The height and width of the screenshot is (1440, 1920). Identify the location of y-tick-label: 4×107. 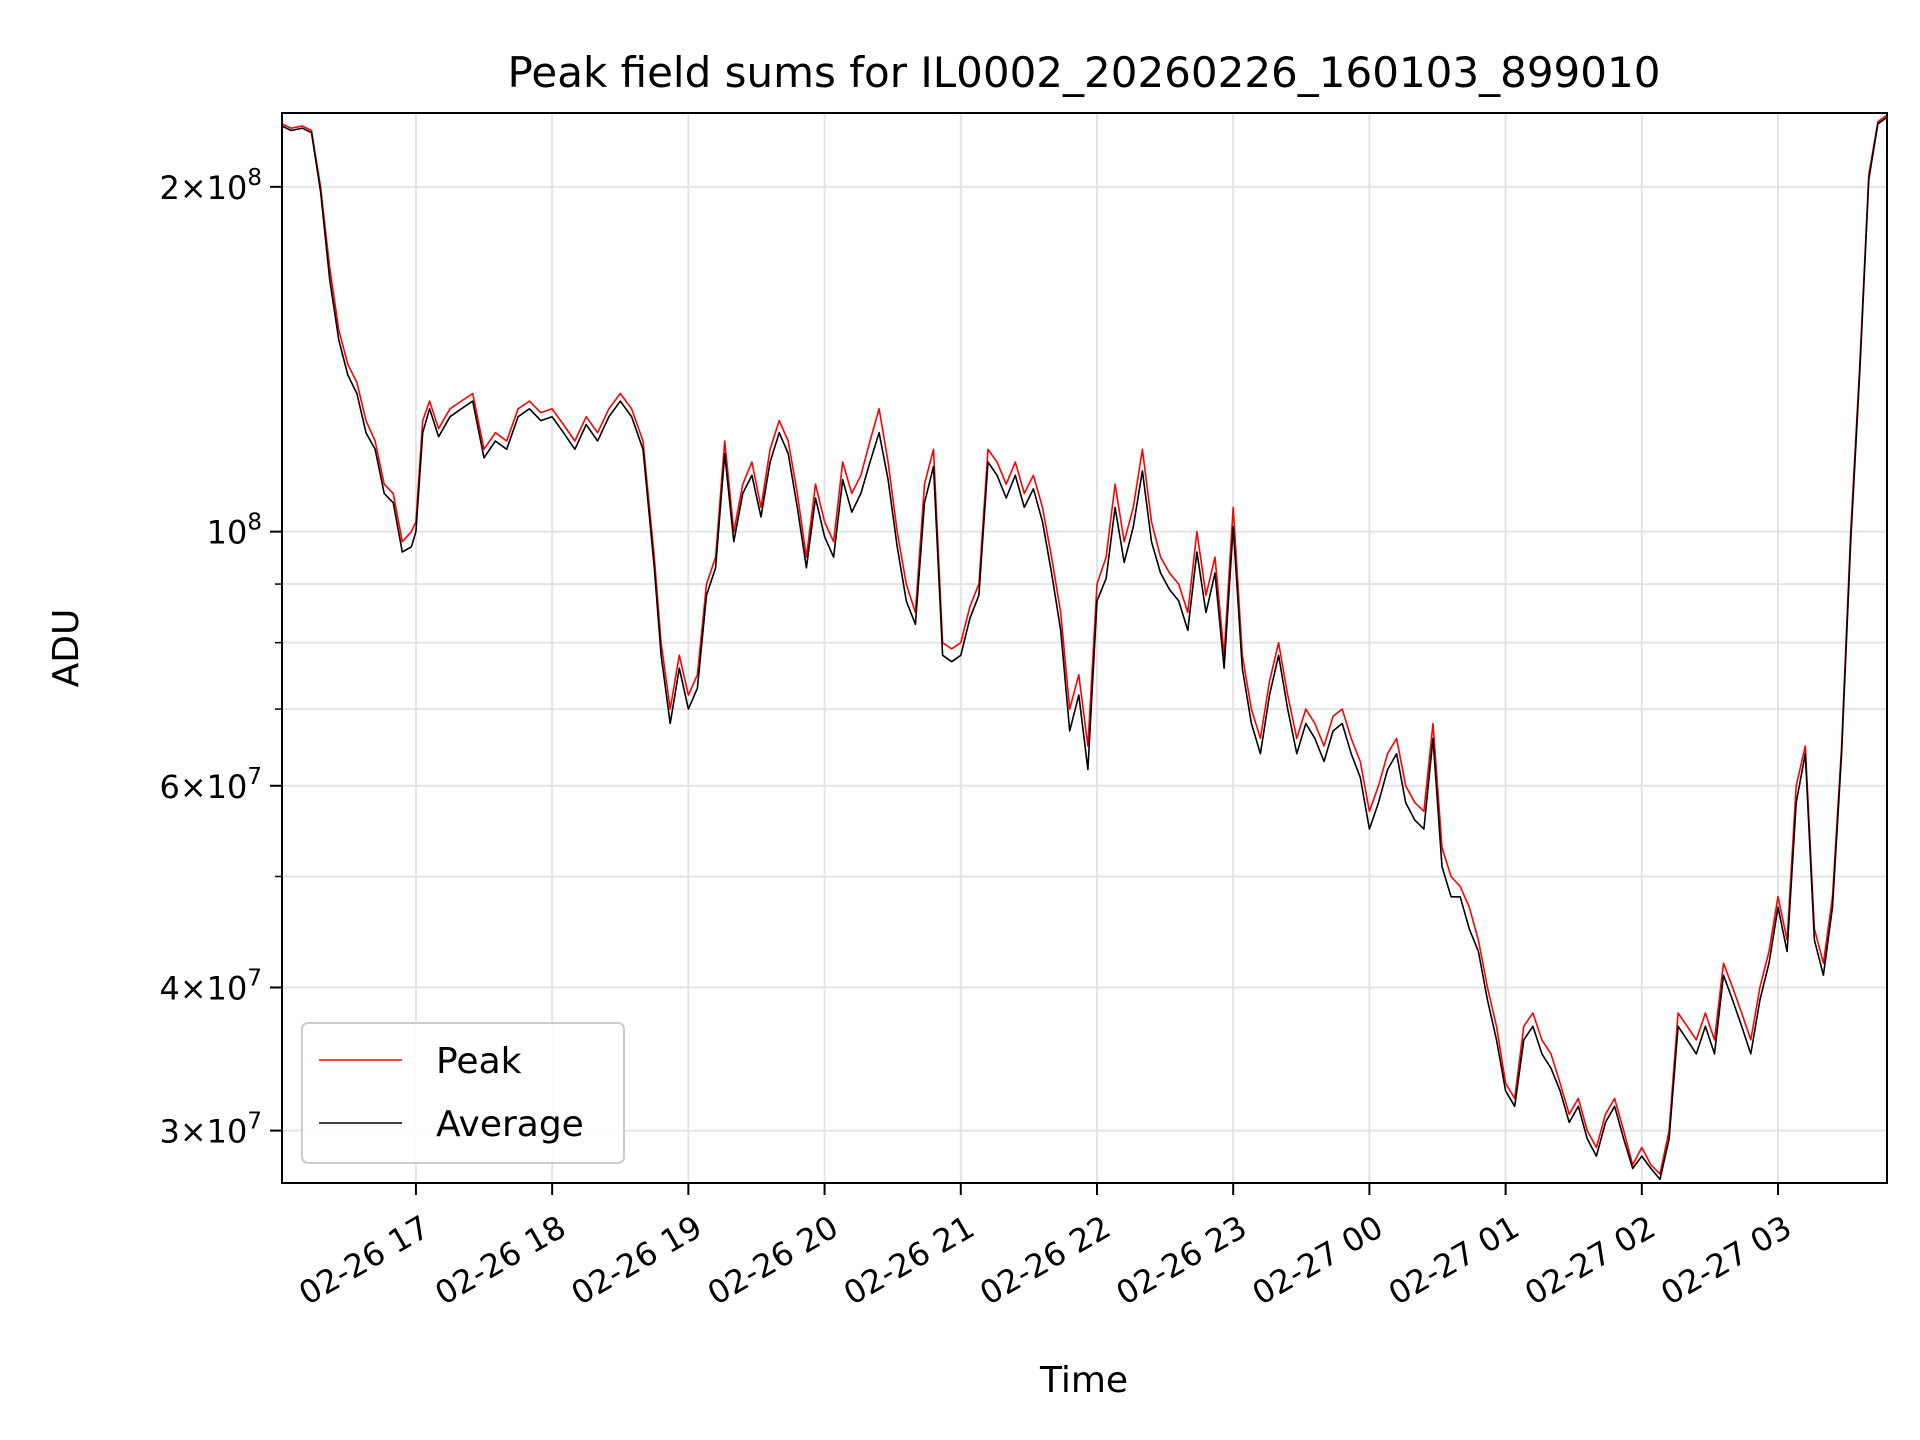
(210, 986).